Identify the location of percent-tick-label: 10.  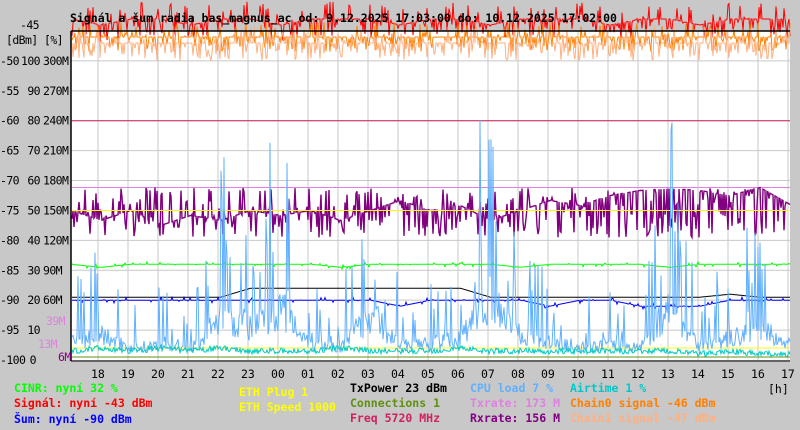
(33, 330).